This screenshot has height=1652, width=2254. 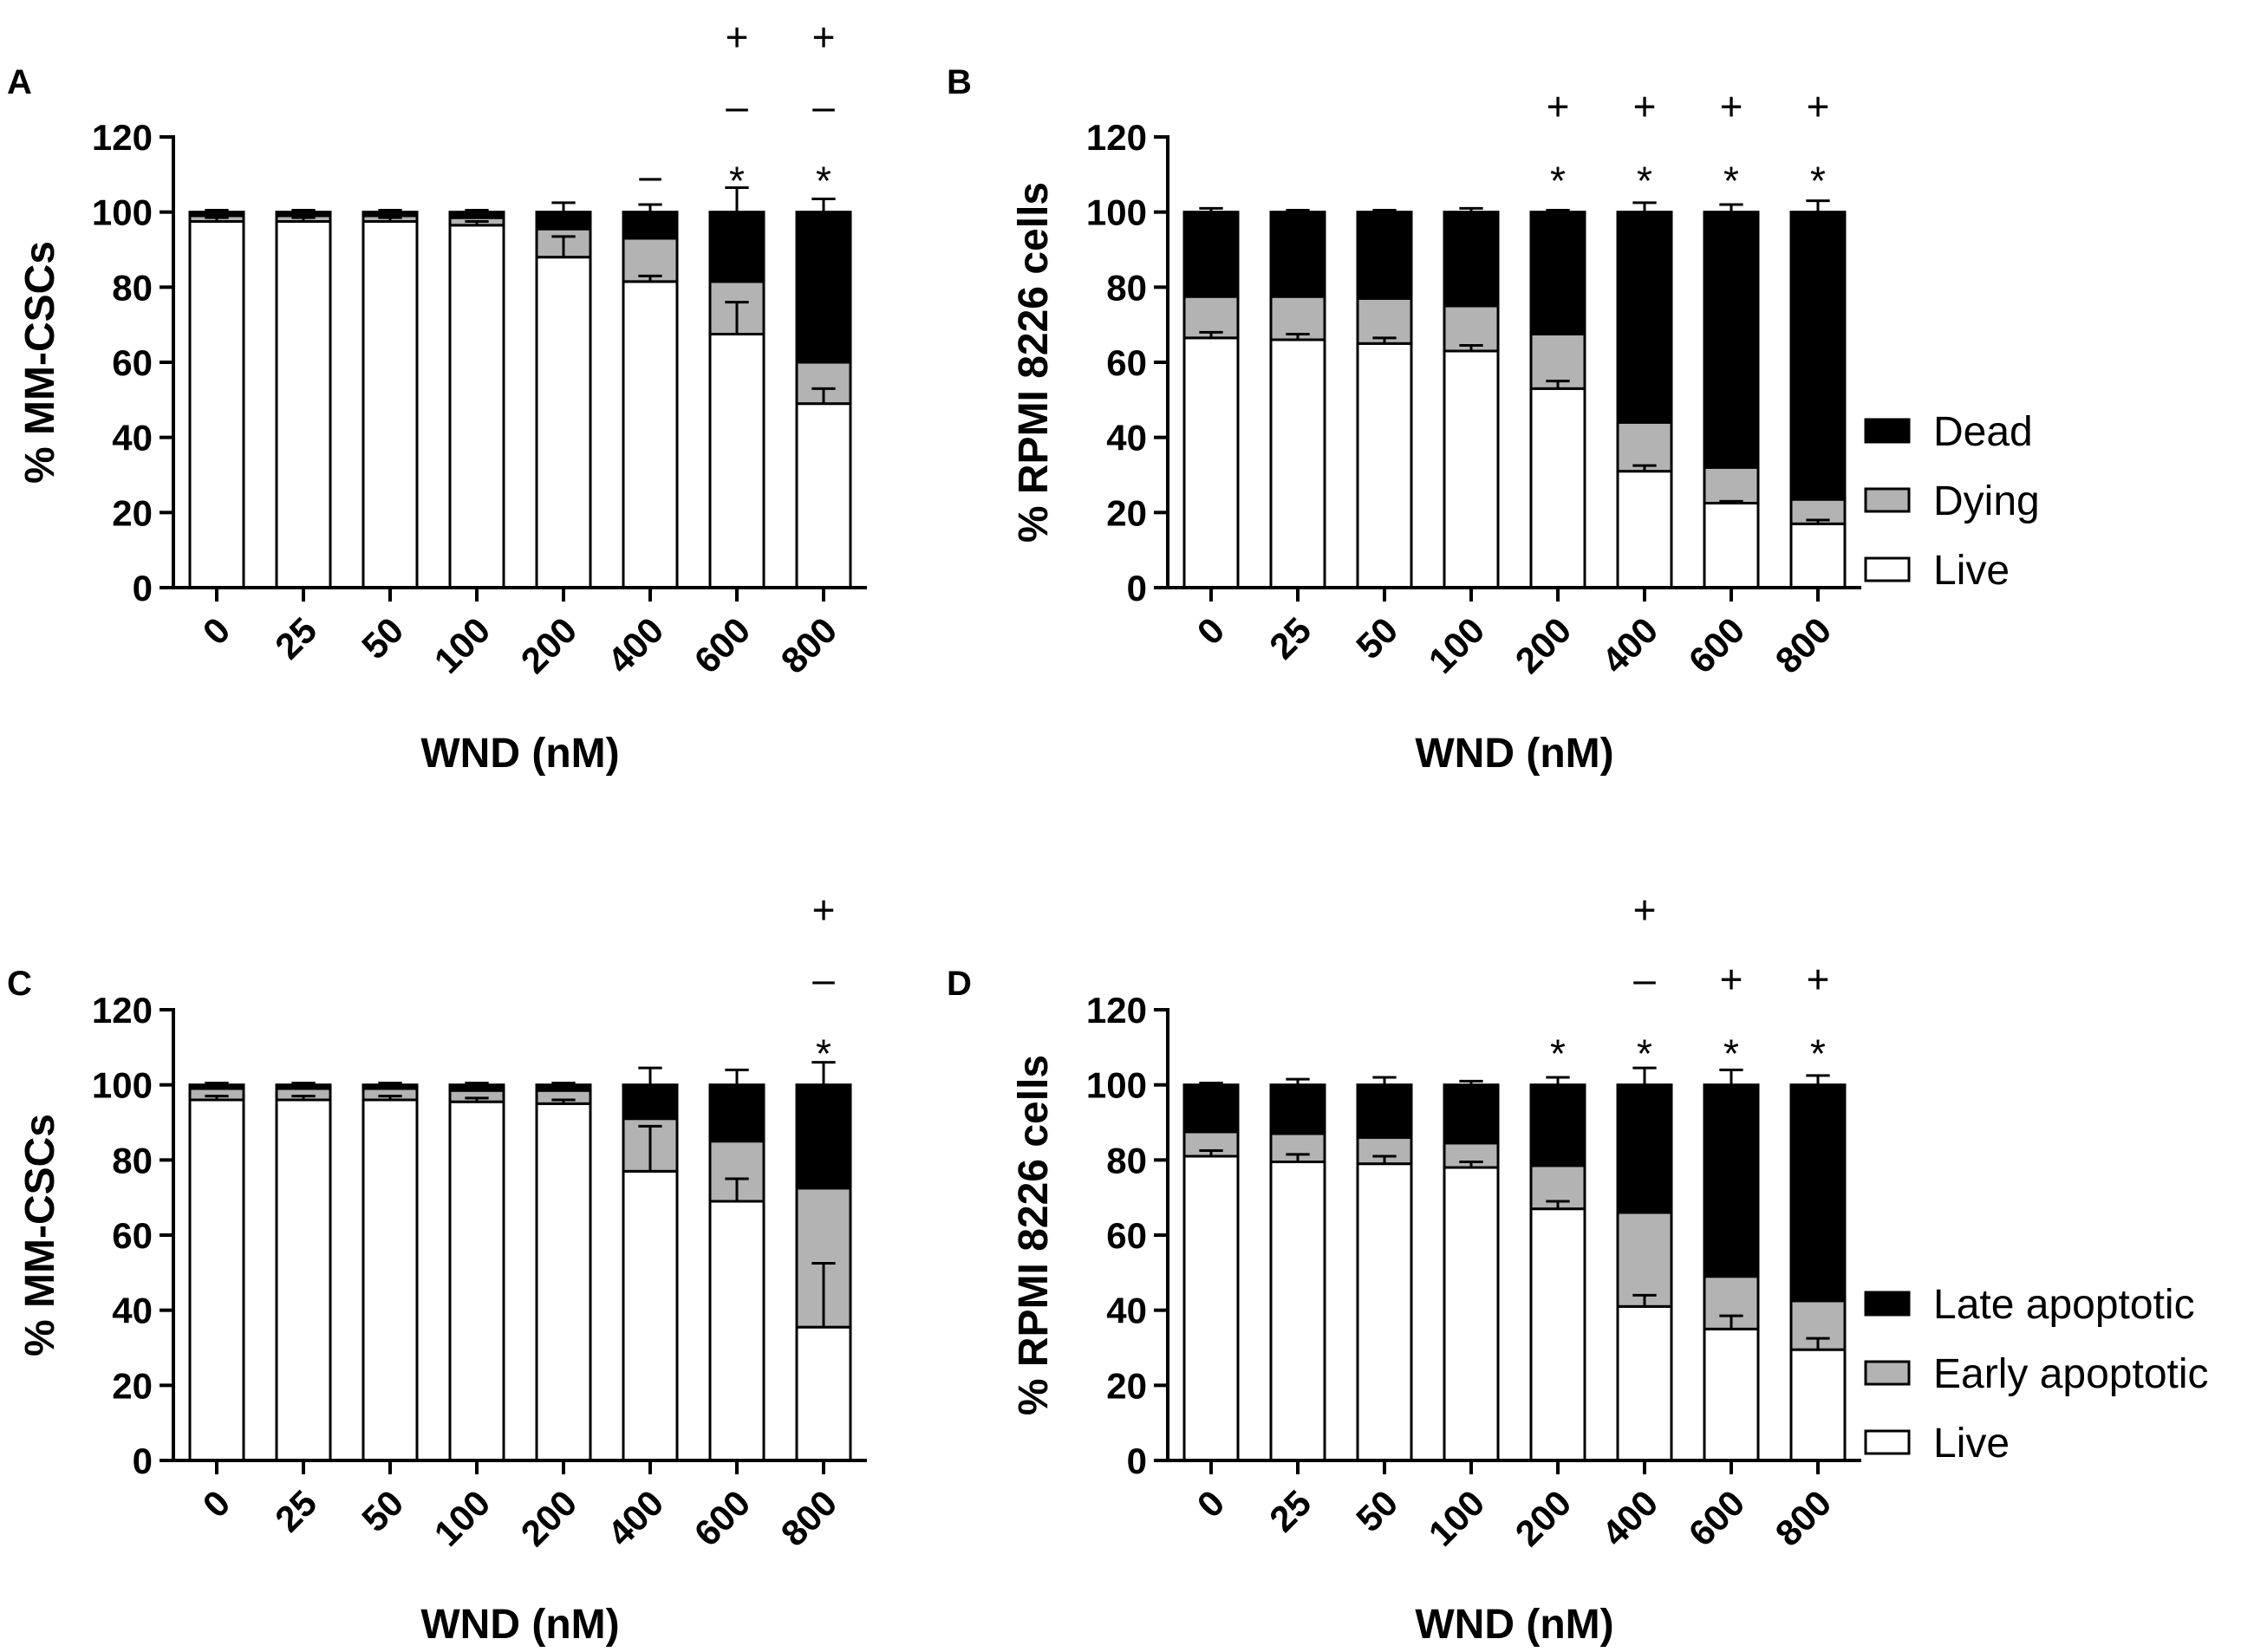 What do you see at coordinates (1645, 1259) in the screenshot?
I see `bar-early-apoptotic` at bounding box center [1645, 1259].